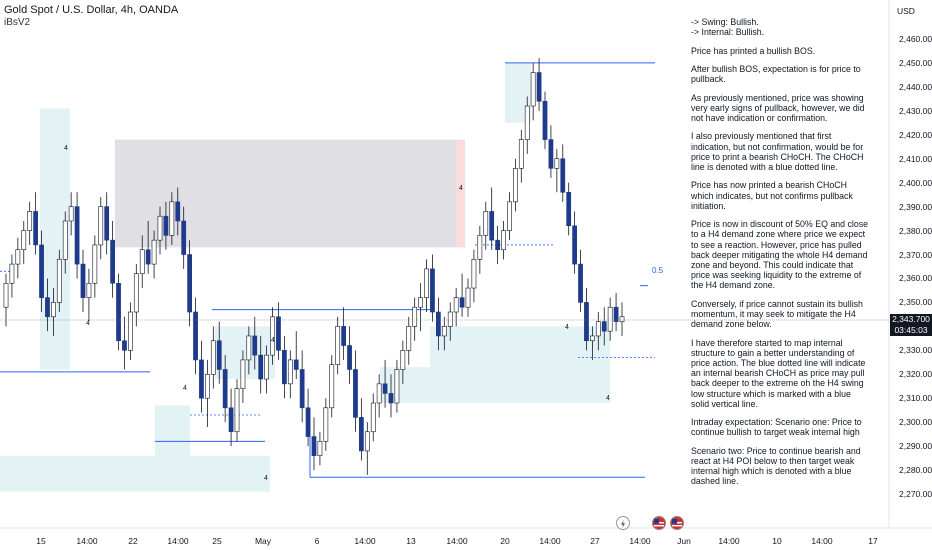  I want to click on time-tick-label: 25, so click(217, 541).